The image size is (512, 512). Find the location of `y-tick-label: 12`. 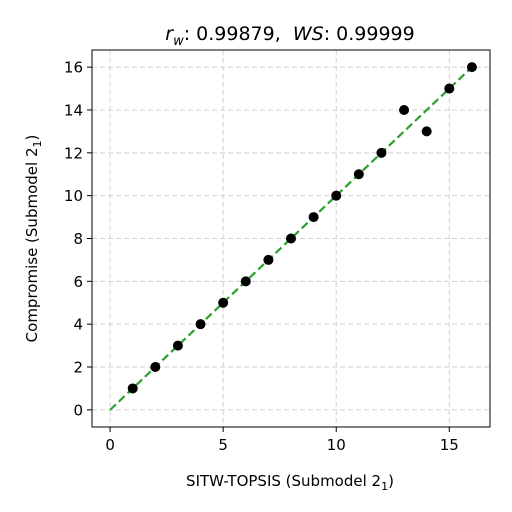

y-tick-label: 12 is located at coordinates (73, 153).